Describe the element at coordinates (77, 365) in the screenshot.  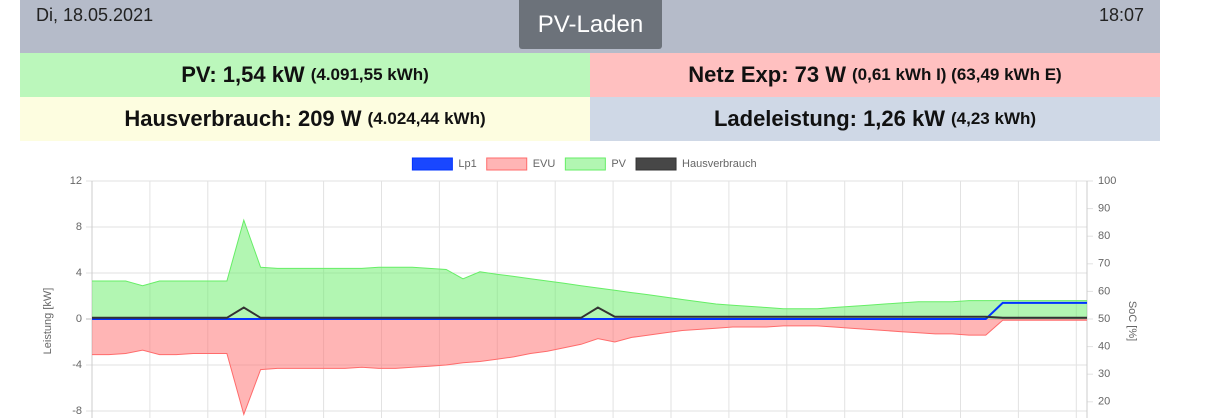
I see `y-tick-label: -4` at that location.